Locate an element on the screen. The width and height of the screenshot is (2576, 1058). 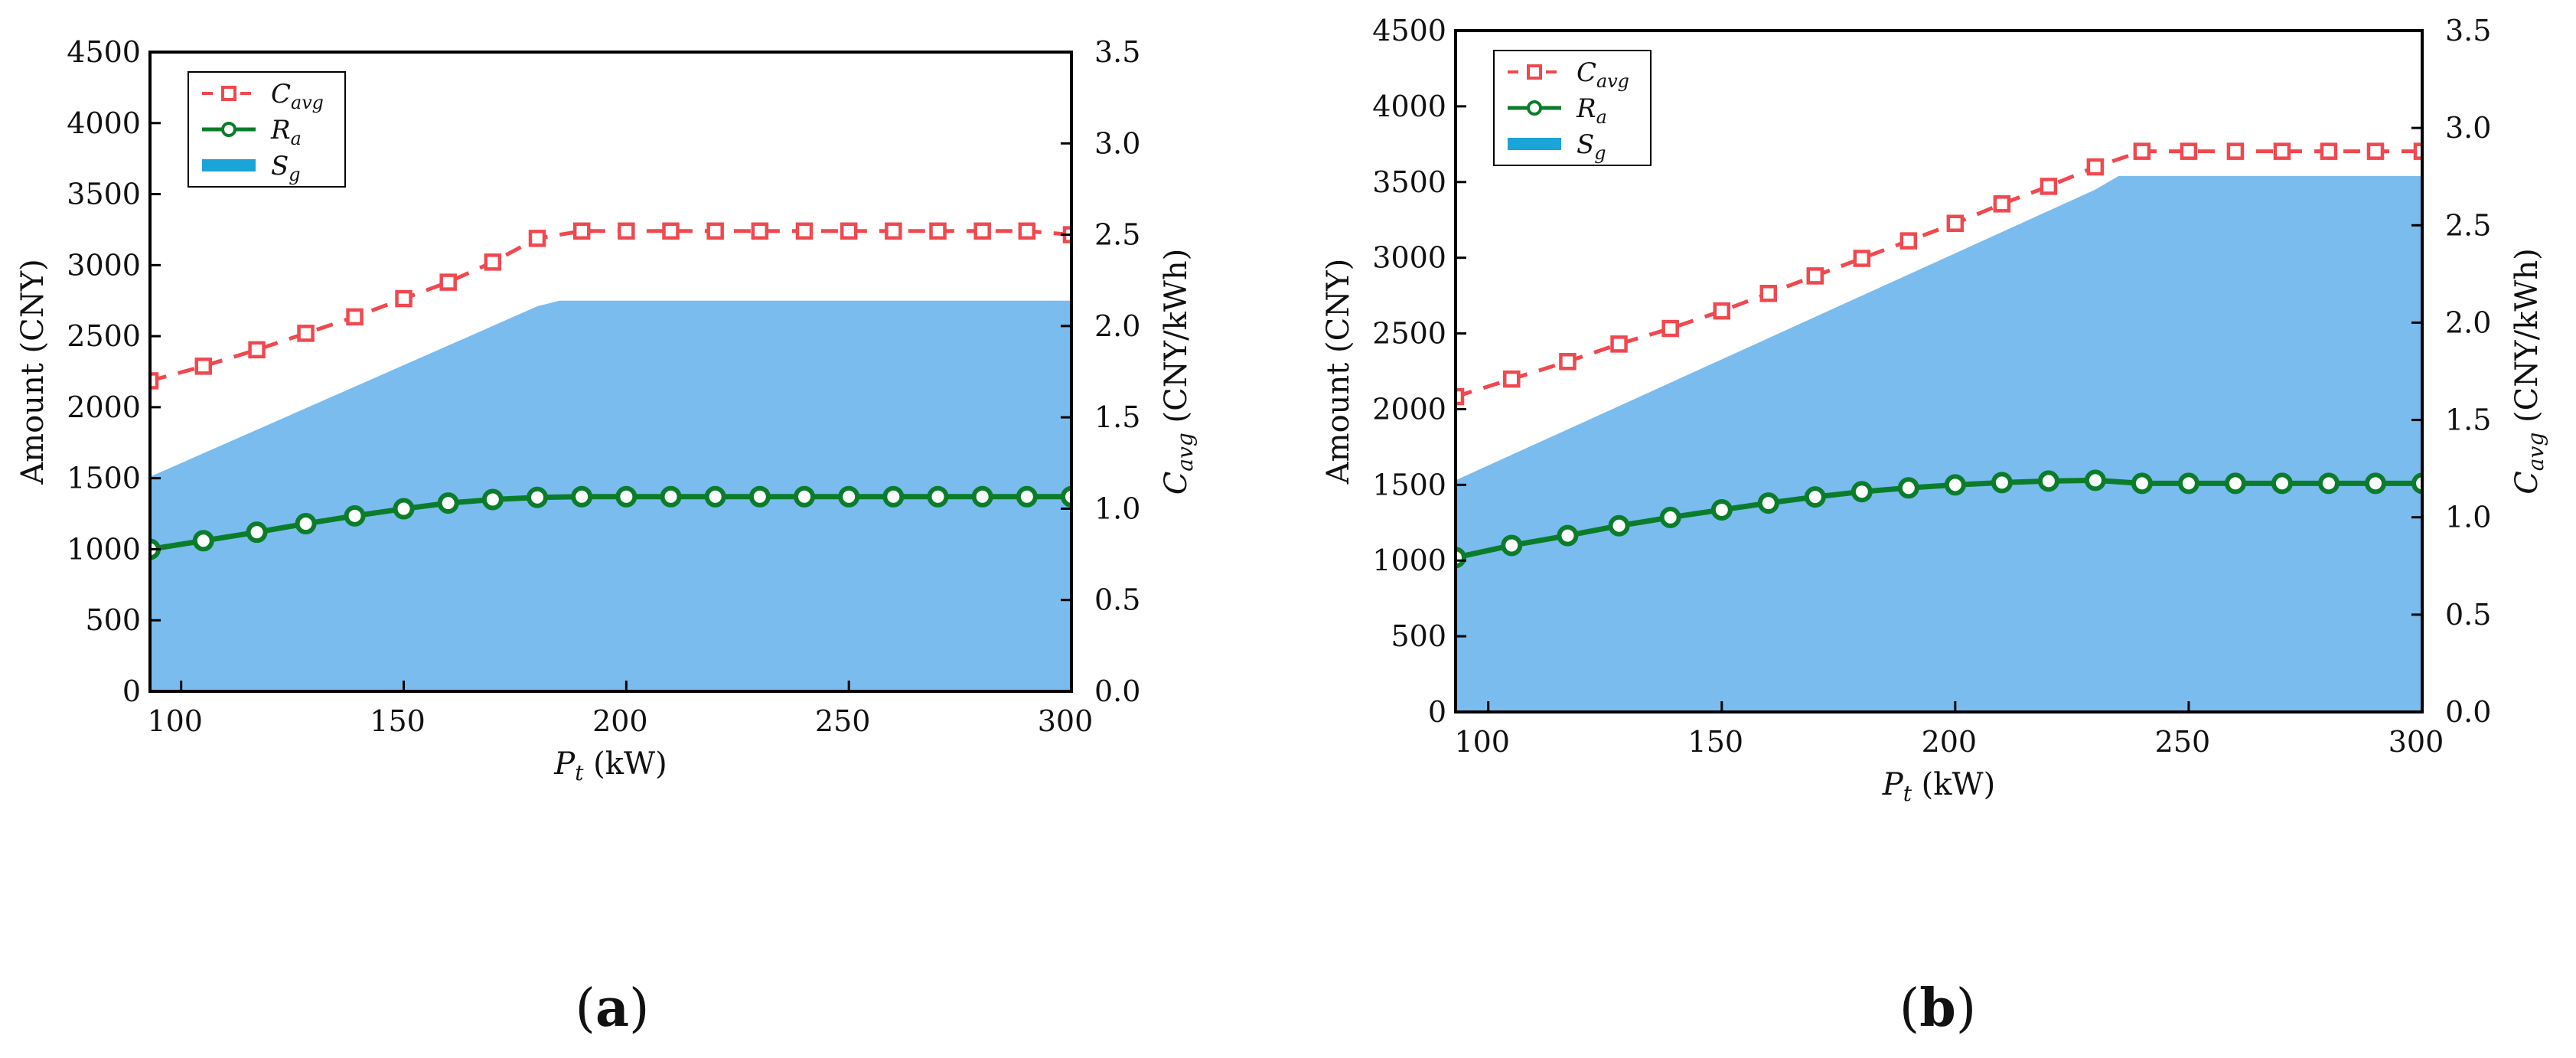
y-tick-label: 2000 is located at coordinates (104, 407).